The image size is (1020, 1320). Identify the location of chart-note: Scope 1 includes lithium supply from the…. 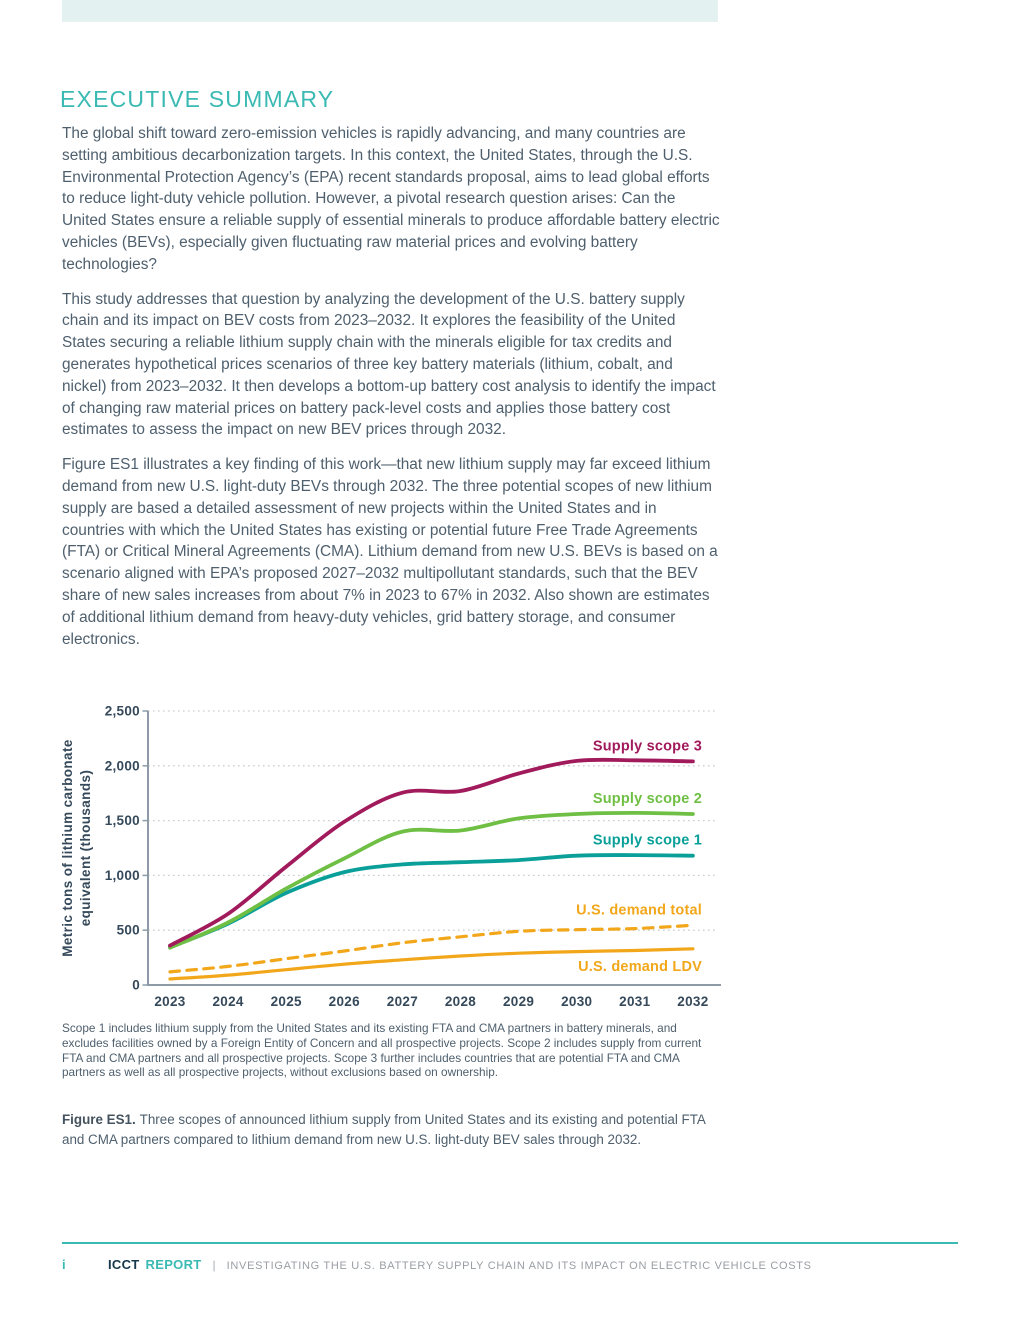
(382, 1050).